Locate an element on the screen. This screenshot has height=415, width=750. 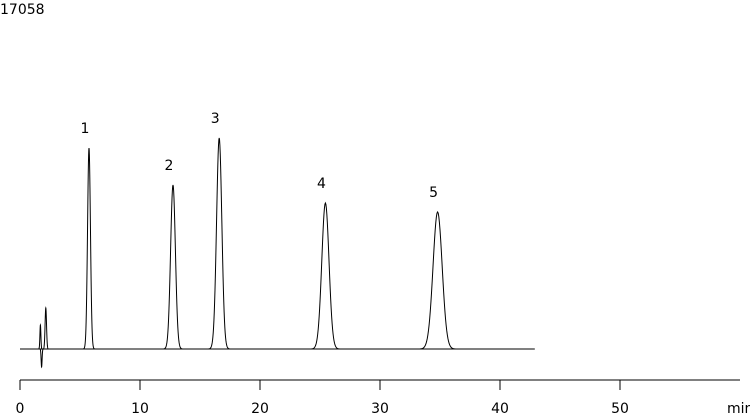
x-tick-label: 40 is located at coordinates (500, 408).